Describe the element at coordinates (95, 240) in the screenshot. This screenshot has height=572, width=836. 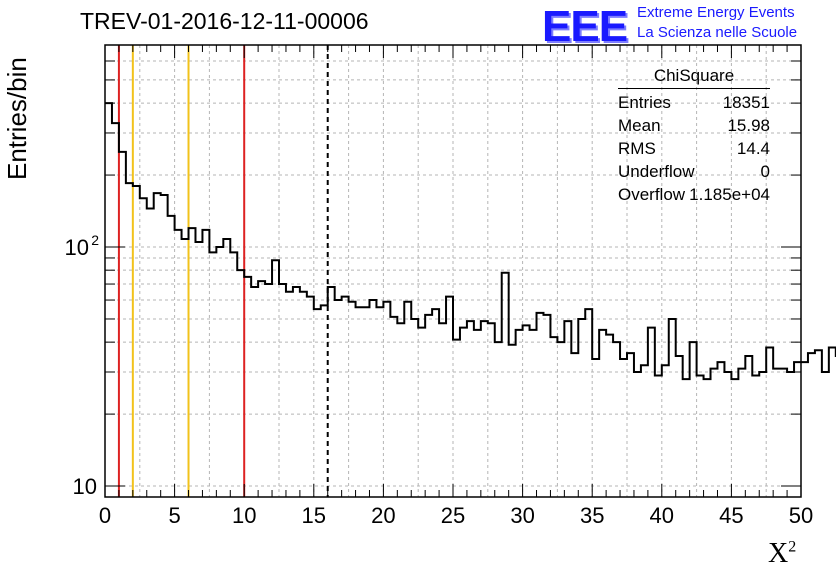
I see `y-tick-exponent: 2` at that location.